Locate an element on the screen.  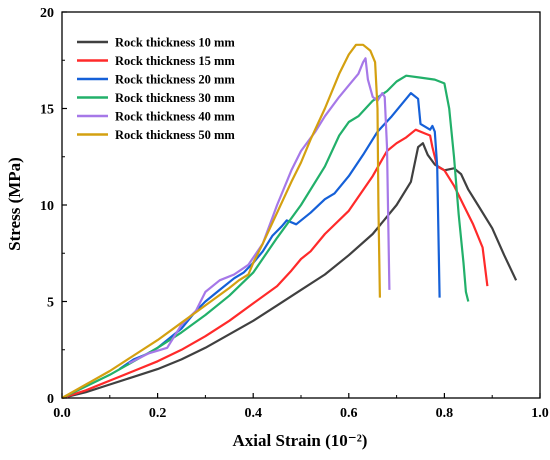
legend-label: Rock thickness 50 mm is located at coordinates (175, 135).